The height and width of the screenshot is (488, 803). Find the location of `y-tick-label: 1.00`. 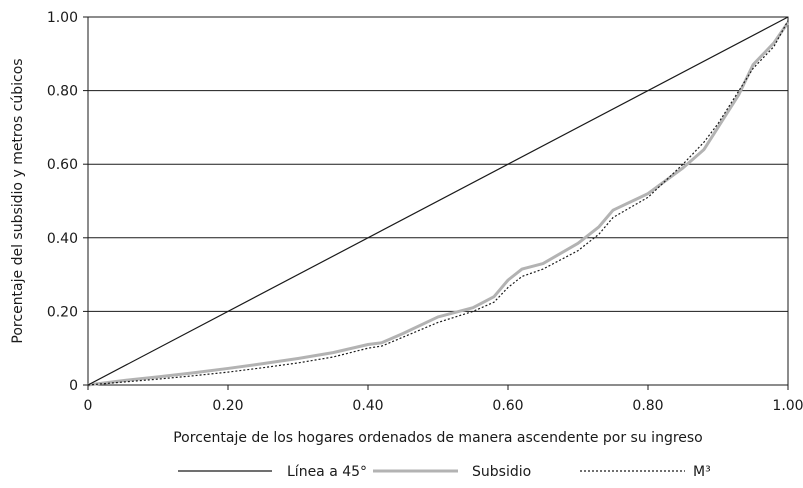

y-tick-label: 1.00 is located at coordinates (62, 18).